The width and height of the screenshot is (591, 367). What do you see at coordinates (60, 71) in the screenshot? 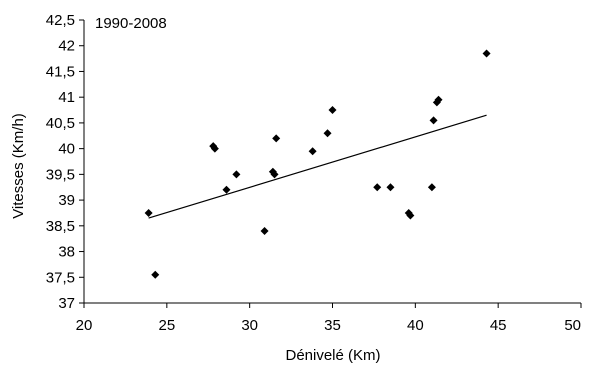
I see `y-tick-label: 41,5` at bounding box center [60, 71].